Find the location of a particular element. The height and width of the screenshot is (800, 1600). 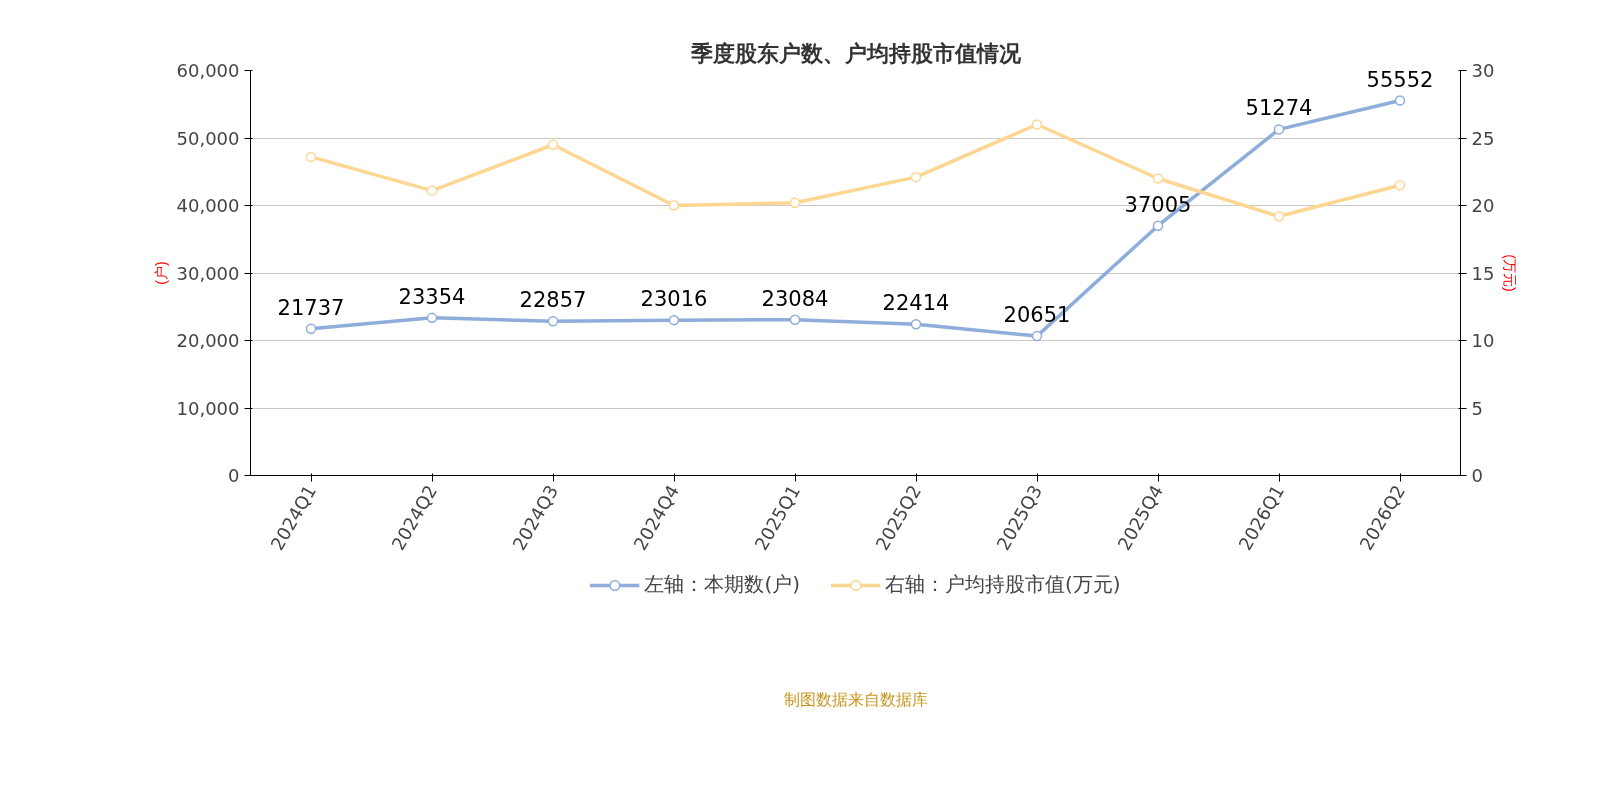

data-label: 23016 is located at coordinates (674, 299).